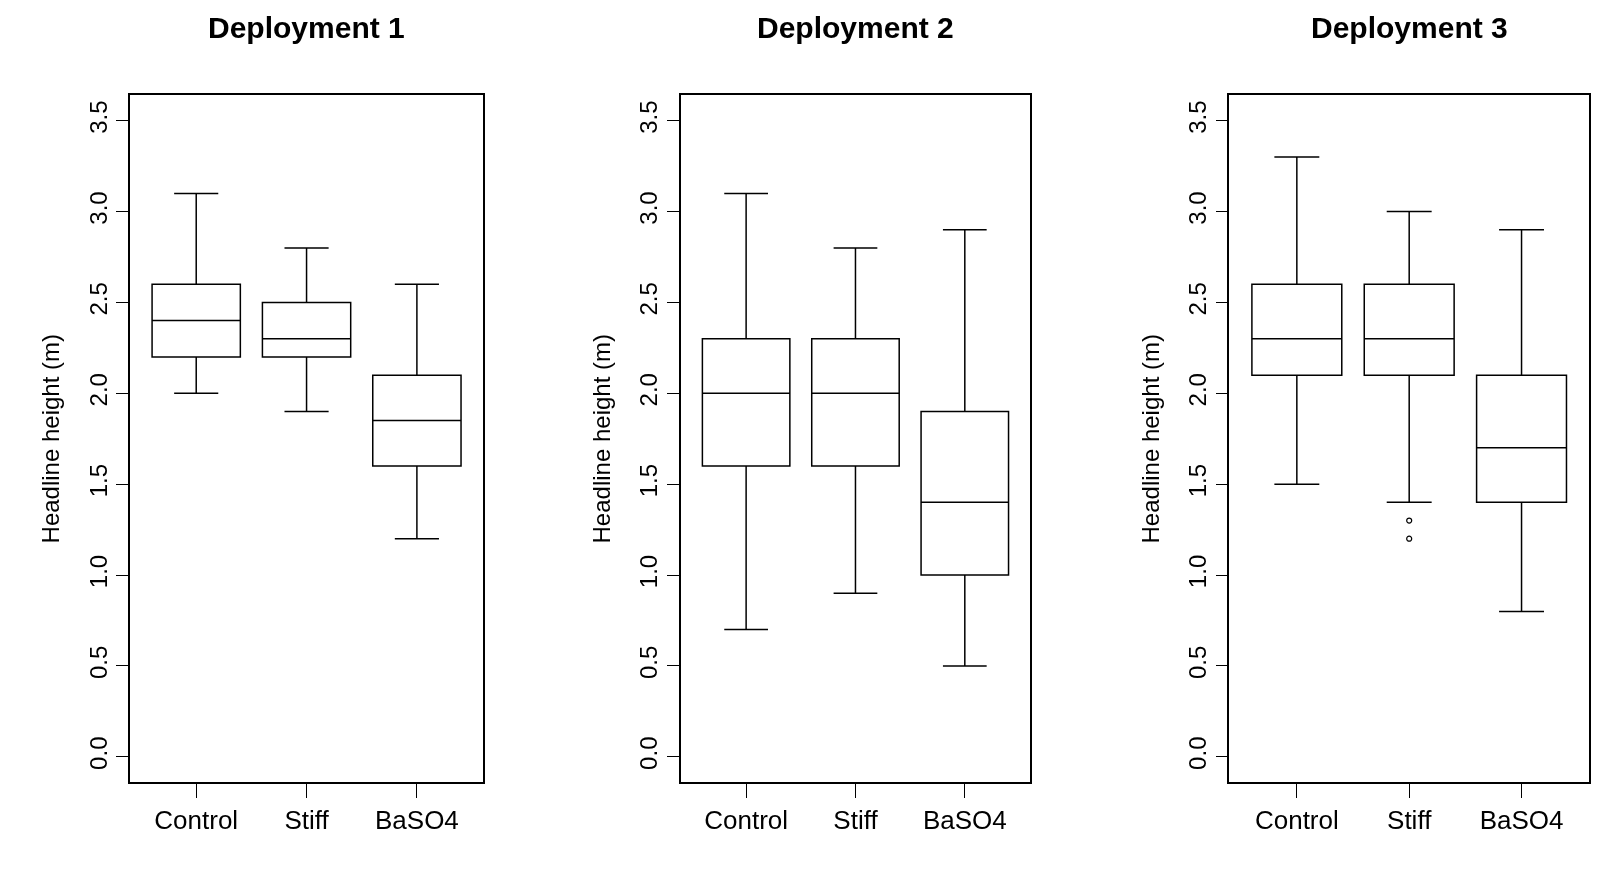 Image resolution: width=1605 pixels, height=874 pixels. What do you see at coordinates (855, 27) in the screenshot?
I see `chart-title: Deployment 2` at bounding box center [855, 27].